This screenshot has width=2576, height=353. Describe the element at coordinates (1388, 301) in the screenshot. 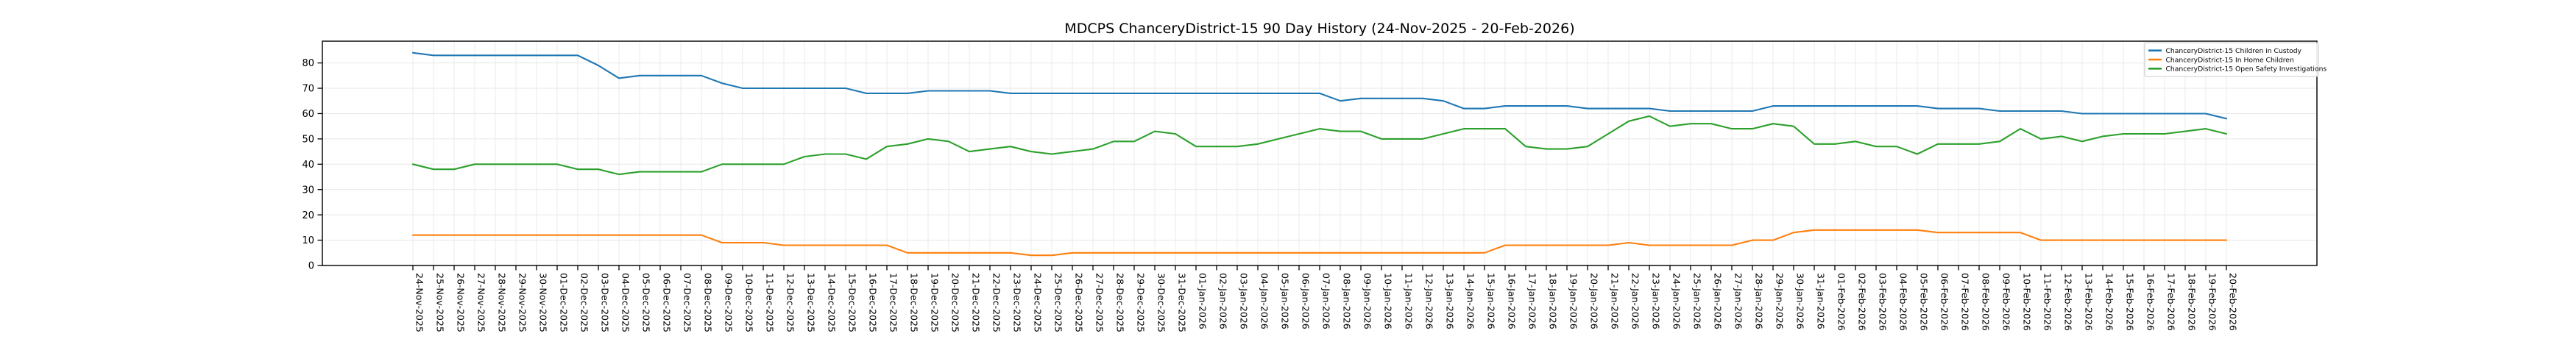

I see `x-tick-label: 10-Jan-2026` at that location.